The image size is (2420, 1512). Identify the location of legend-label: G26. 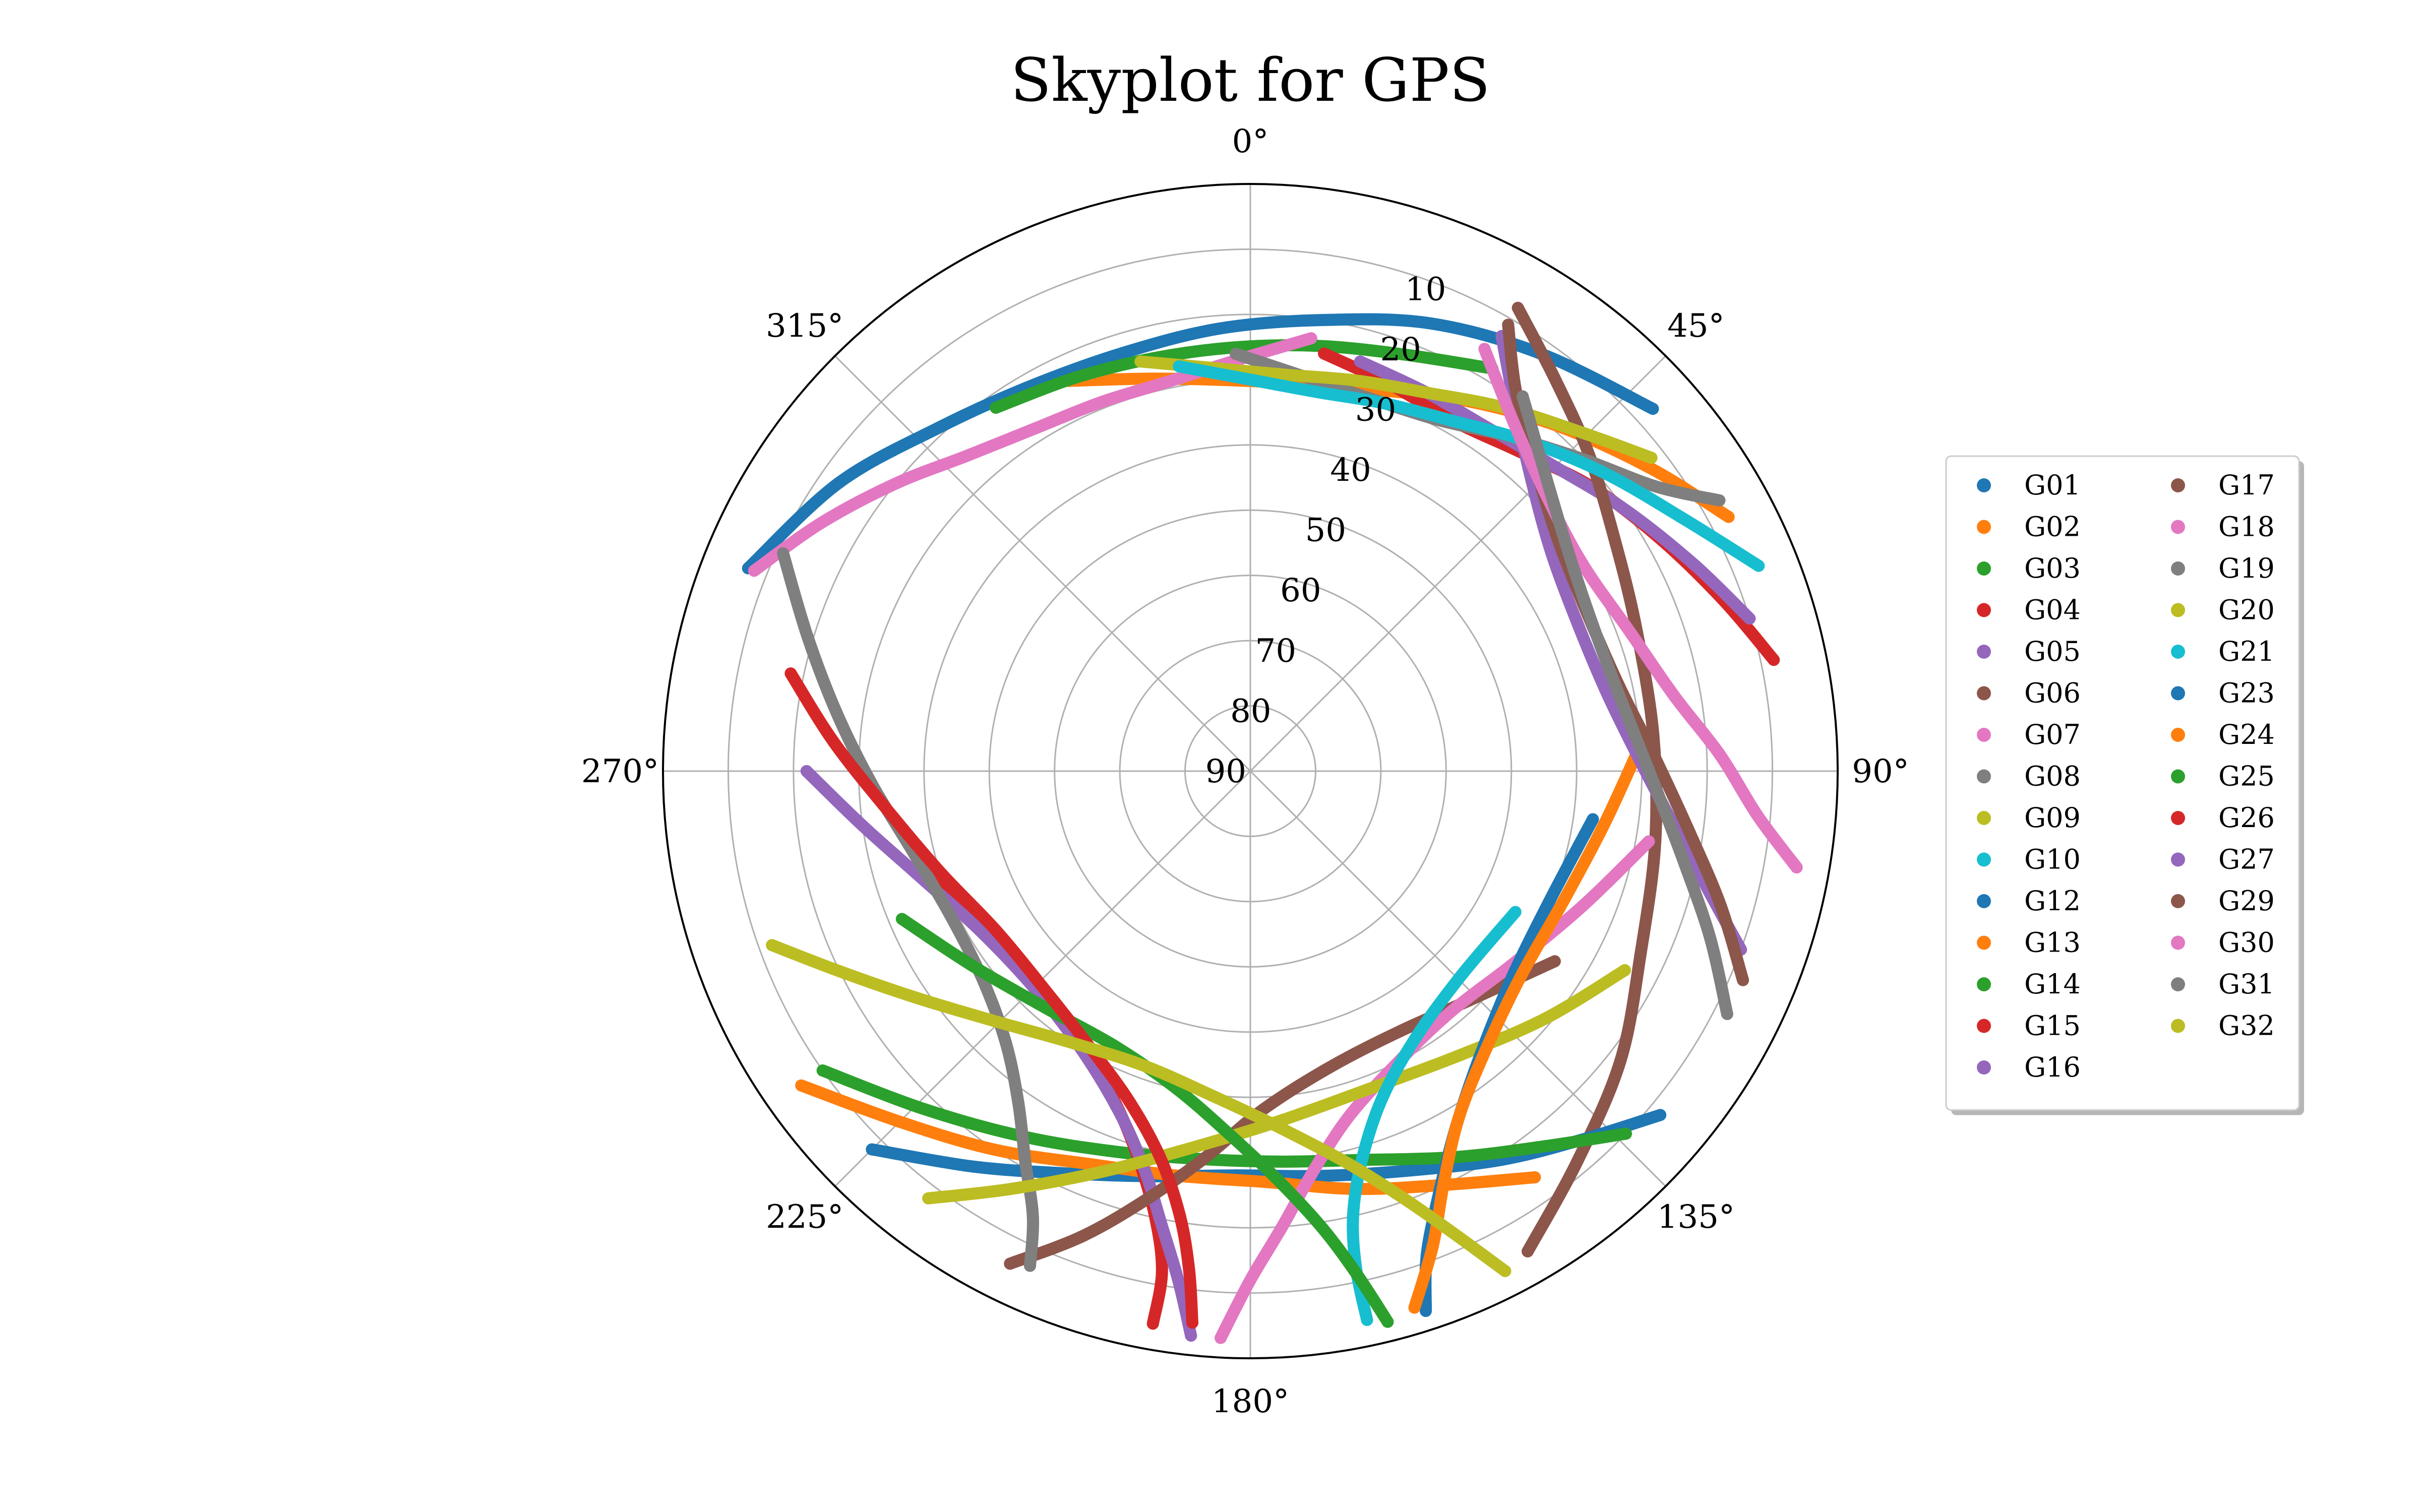
(2246, 818).